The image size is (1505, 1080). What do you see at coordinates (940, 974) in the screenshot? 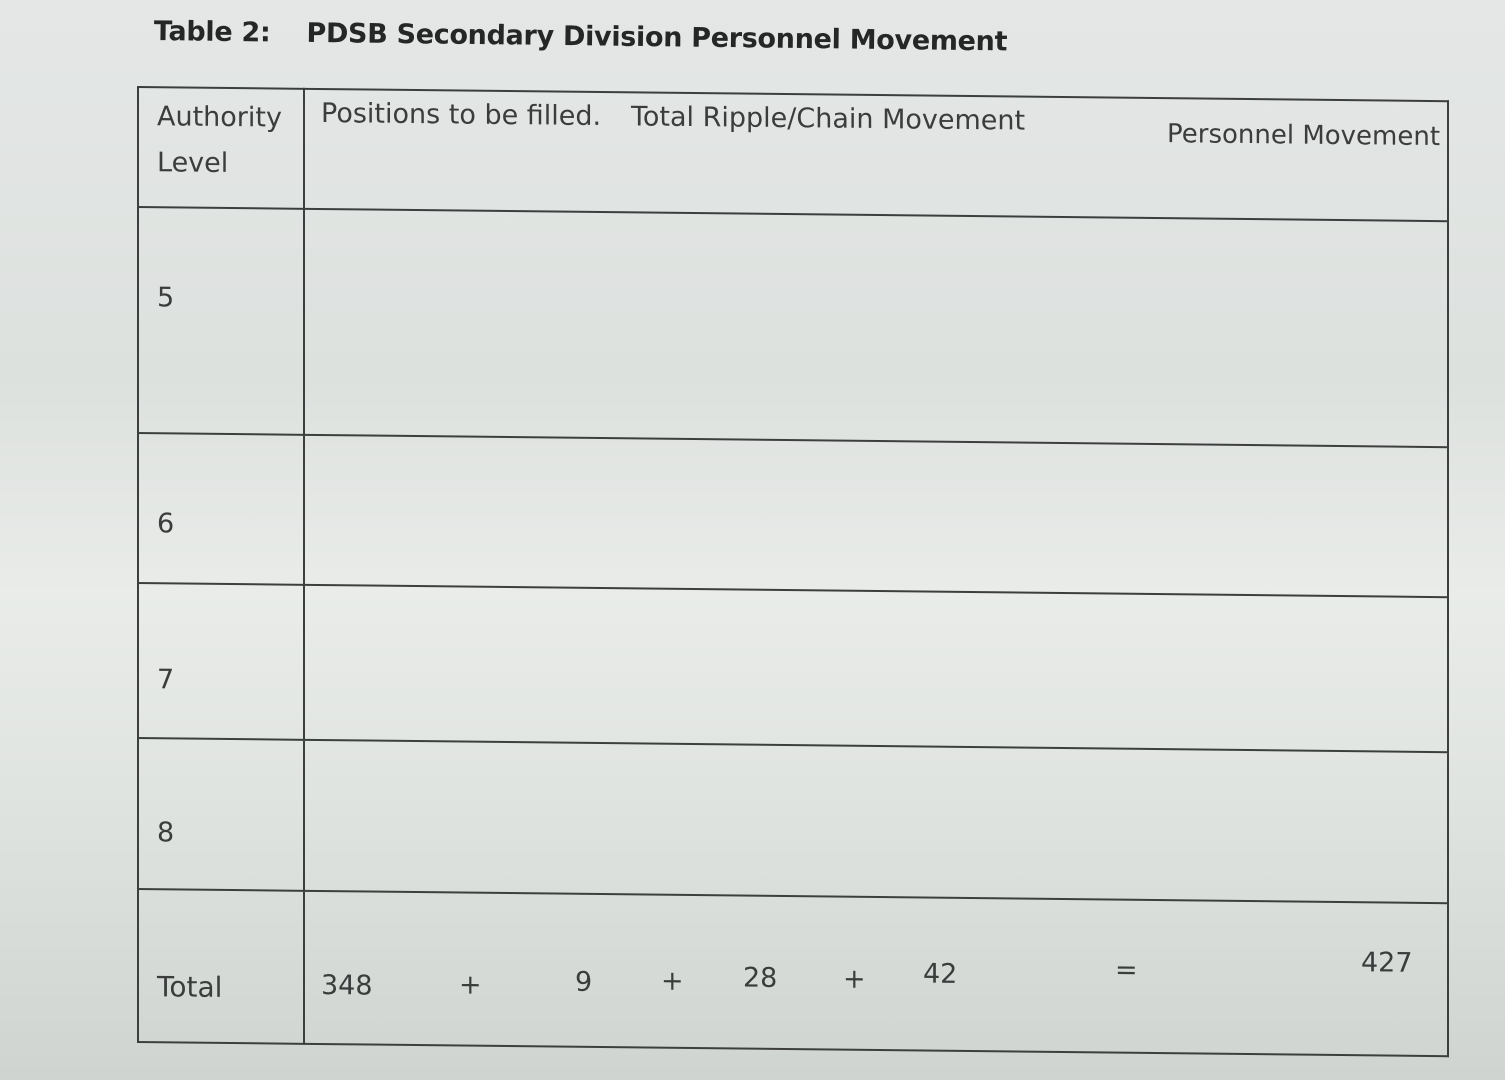
I see `total-value-d: 42` at bounding box center [940, 974].